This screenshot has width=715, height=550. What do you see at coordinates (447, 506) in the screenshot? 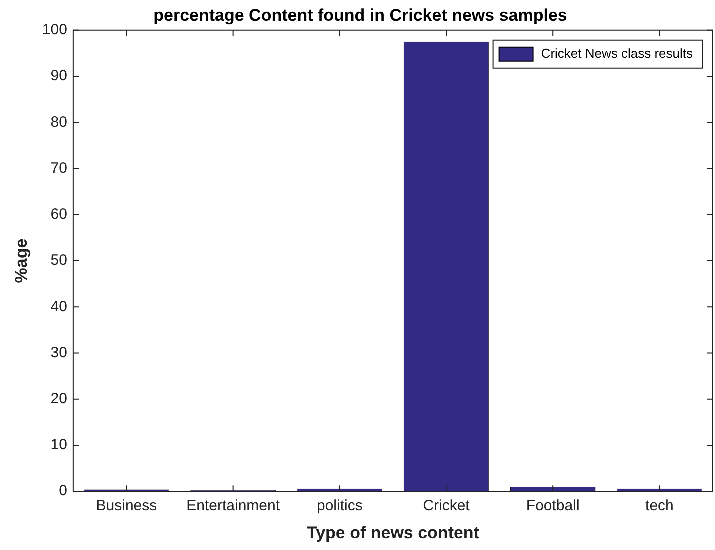
I see `x-tick-label: Cricket` at bounding box center [447, 506].